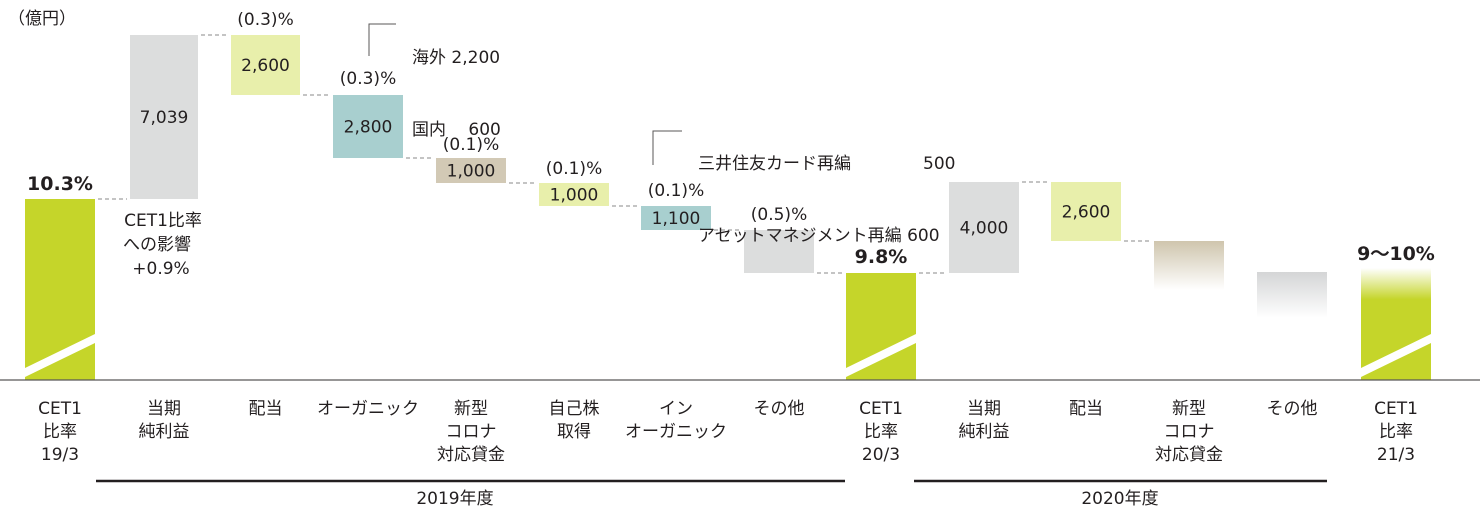 This screenshot has width=1480, height=511. What do you see at coordinates (1189, 455) in the screenshot?
I see `category-label-corona_20: 対応貸金` at bounding box center [1189, 455].